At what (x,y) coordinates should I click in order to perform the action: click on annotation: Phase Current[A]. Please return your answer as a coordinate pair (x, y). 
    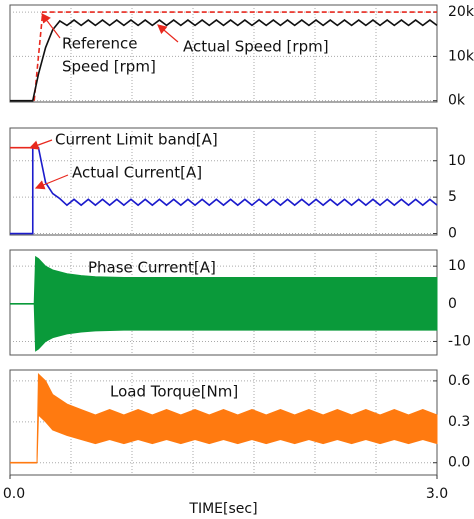
    Looking at the image, I should click on (152, 268).